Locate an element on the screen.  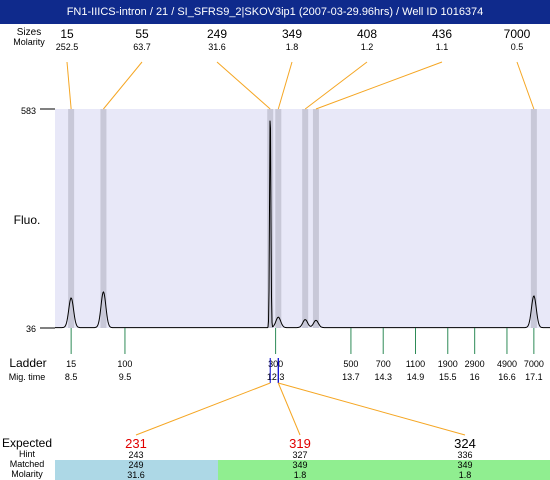
ladder-time: 15.5 is located at coordinates (448, 377).